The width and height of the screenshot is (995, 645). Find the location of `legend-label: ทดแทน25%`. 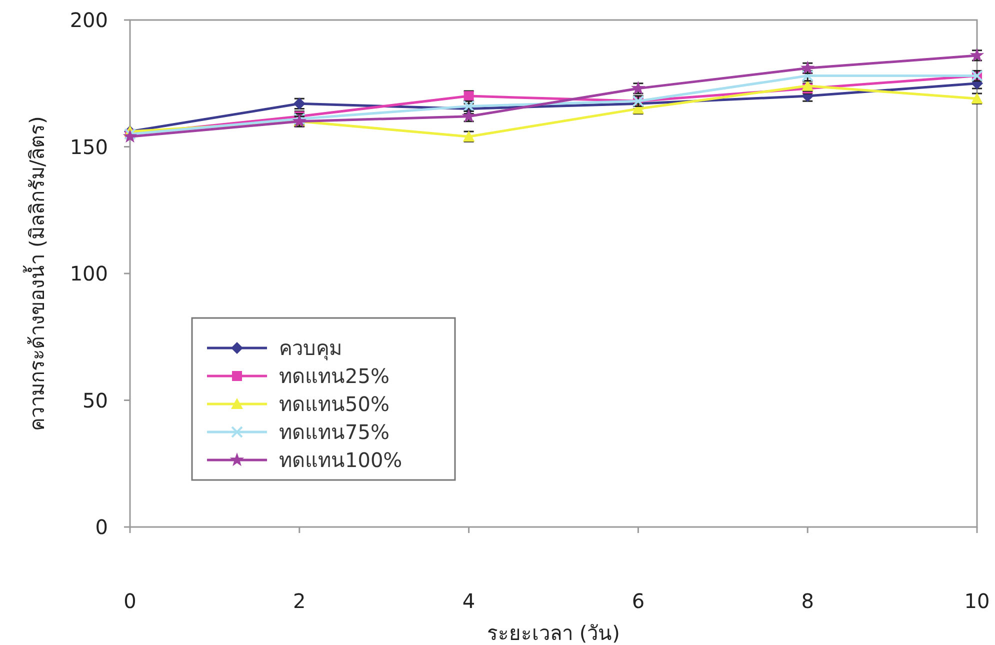

legend-label: ทดแทน25% is located at coordinates (334, 376).